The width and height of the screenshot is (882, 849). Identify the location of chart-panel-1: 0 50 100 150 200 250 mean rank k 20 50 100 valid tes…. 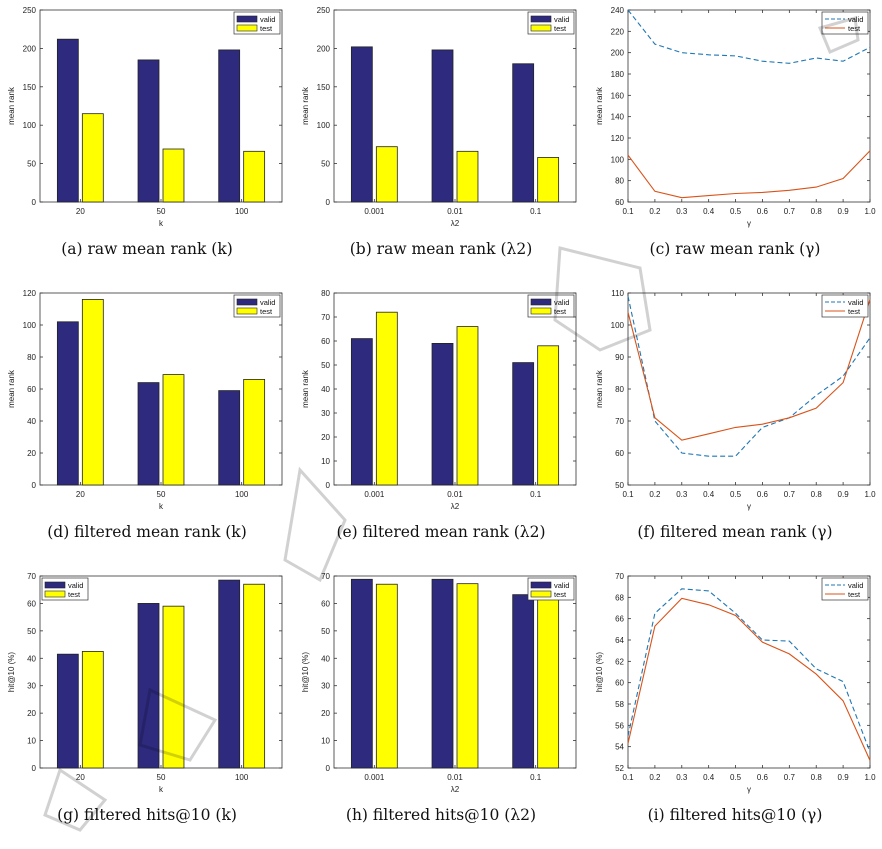
(147, 141).